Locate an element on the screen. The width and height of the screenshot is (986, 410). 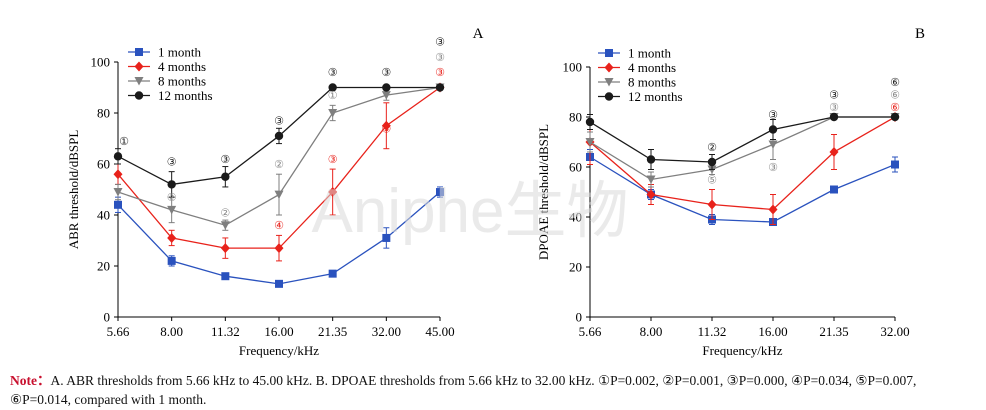
x-tick-label: 11.32 is located at coordinates (712, 331).